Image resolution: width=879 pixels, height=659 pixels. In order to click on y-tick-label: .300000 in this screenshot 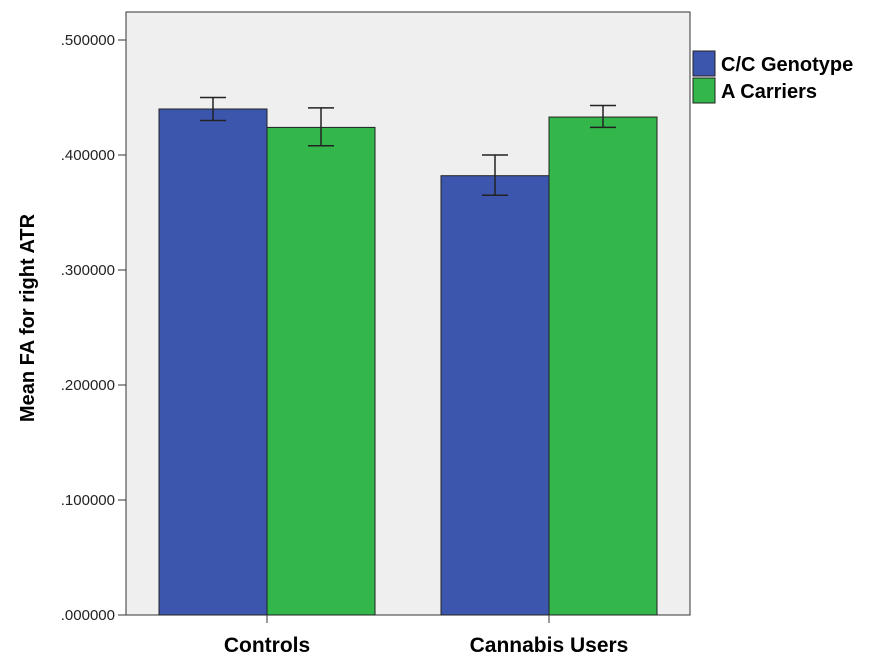, I will do `click(88, 270)`.